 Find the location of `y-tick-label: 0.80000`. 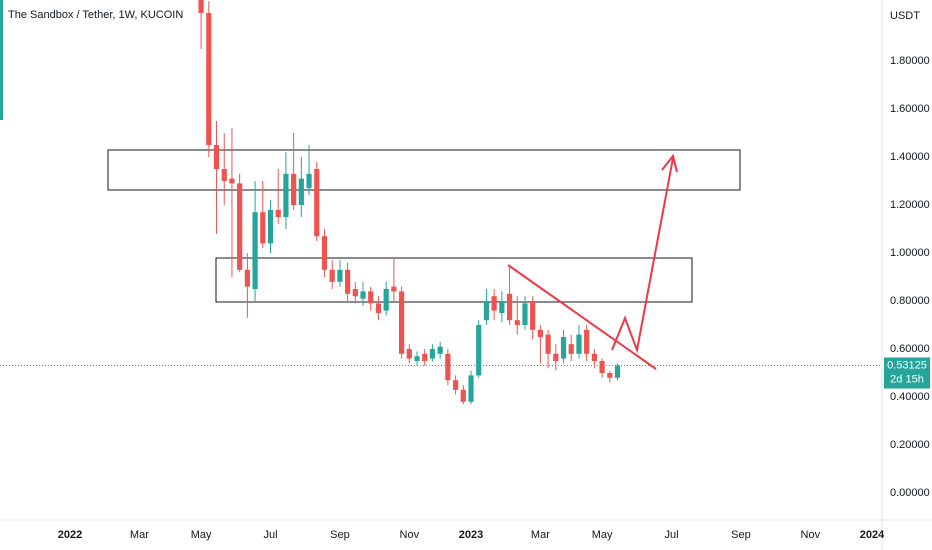

y-tick-label: 0.80000 is located at coordinates (910, 301).